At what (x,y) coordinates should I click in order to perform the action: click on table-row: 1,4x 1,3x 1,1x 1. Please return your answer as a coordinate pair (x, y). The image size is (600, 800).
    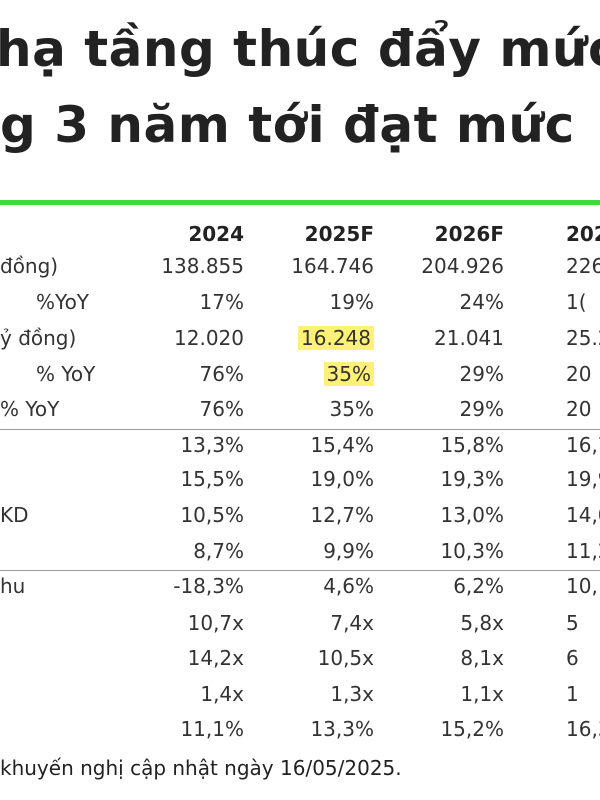
    Looking at the image, I should click on (300, 699).